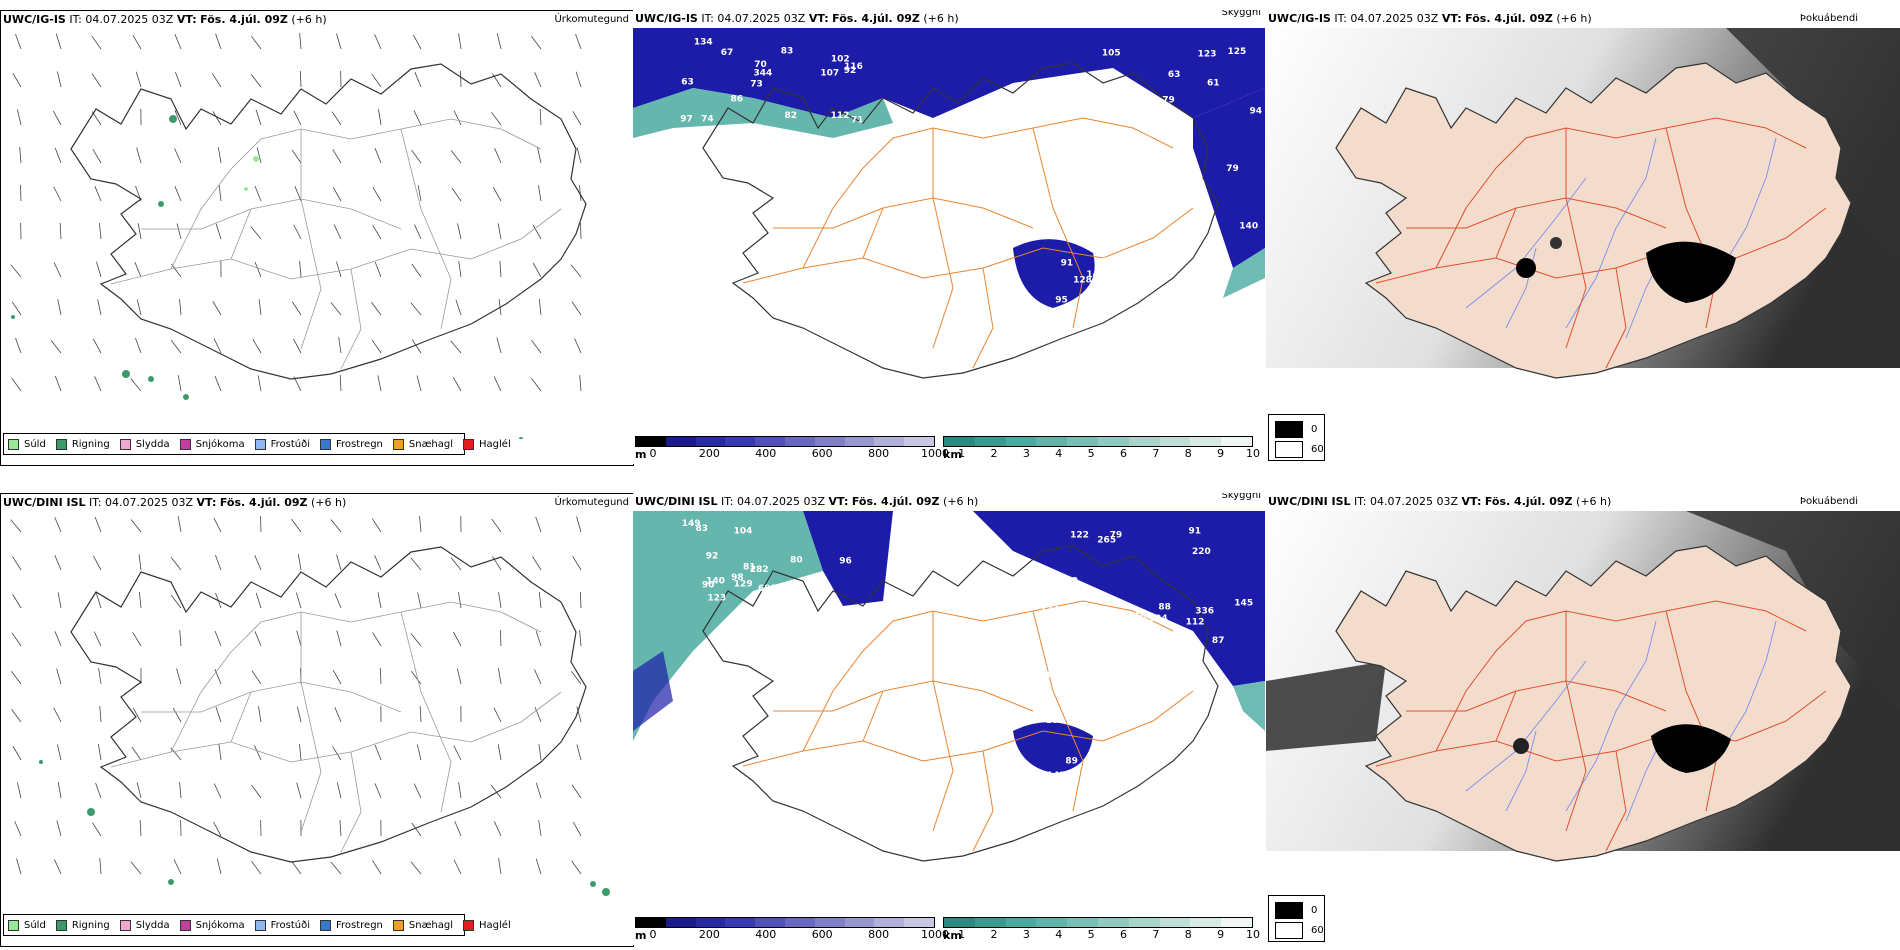 The width and height of the screenshot is (1900, 950). What do you see at coordinates (1148, 669) in the screenshot?
I see `visibility-number: 121` at bounding box center [1148, 669].